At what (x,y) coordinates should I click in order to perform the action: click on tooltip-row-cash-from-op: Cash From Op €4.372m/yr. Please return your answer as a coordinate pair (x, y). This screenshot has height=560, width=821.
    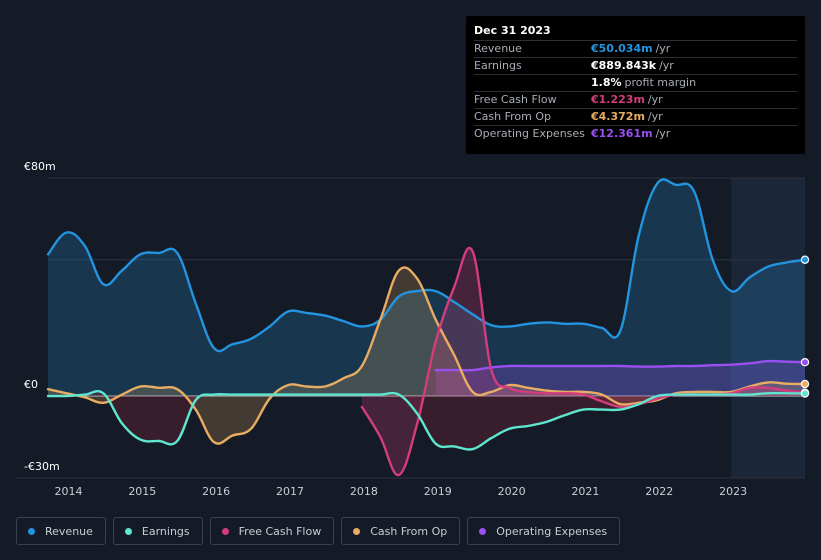
    Looking at the image, I should click on (635, 116).